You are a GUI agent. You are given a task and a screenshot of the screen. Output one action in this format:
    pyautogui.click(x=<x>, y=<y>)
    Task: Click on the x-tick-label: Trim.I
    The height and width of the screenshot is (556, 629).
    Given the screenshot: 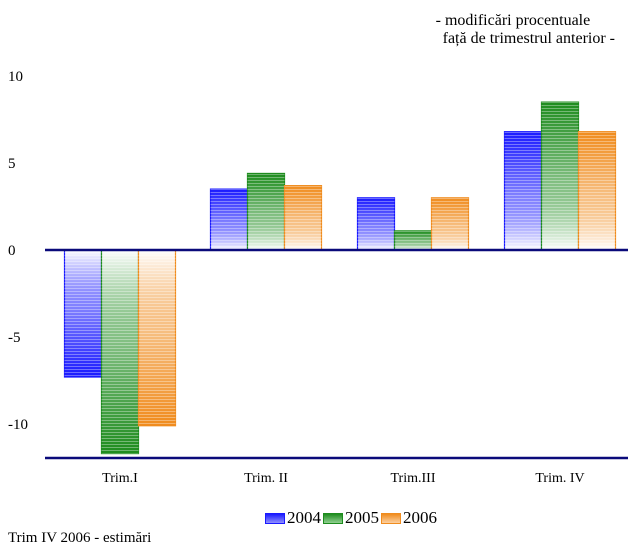 What is the action you would take?
    pyautogui.click(x=120, y=478)
    